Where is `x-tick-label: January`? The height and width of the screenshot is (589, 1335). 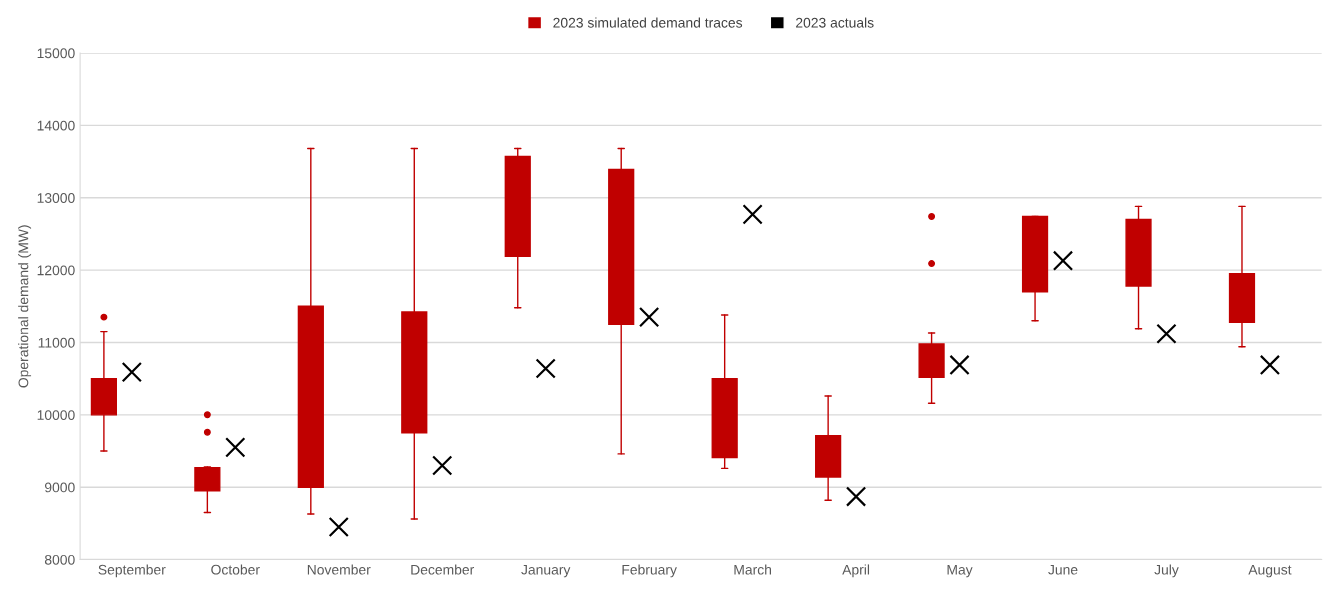 x-tick-label: January is located at coordinates (546, 571).